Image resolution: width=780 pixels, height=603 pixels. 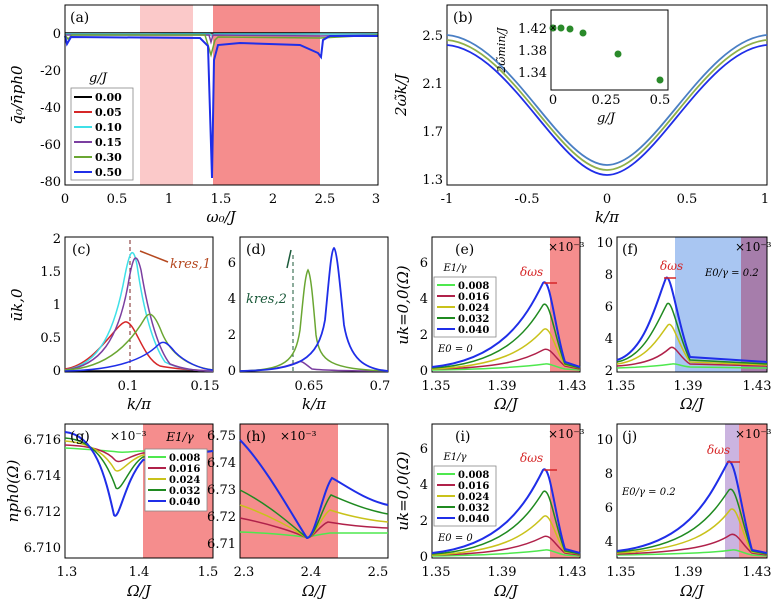 I want to click on panel-d-curve-blue, so click(x=314, y=309).